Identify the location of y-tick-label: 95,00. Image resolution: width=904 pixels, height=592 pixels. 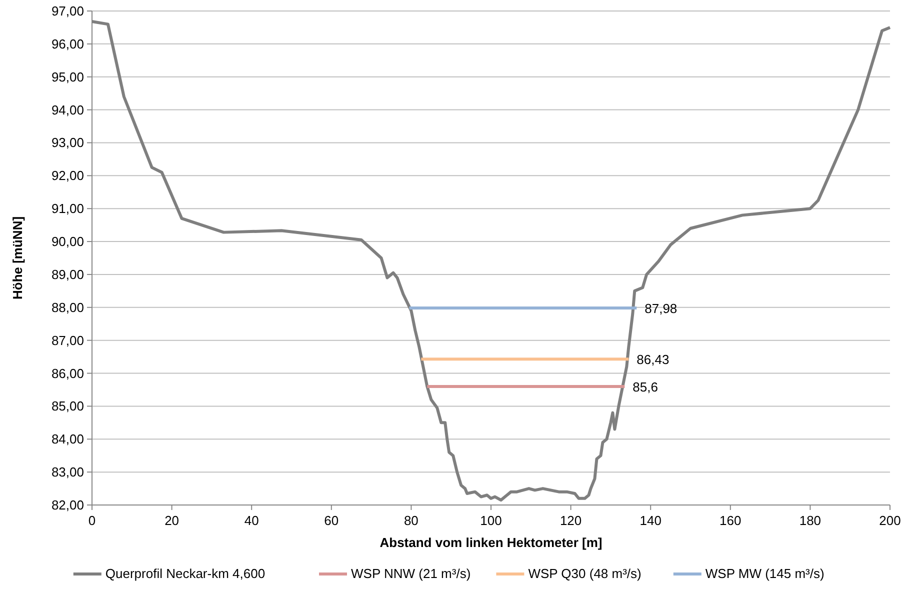
(67, 76).